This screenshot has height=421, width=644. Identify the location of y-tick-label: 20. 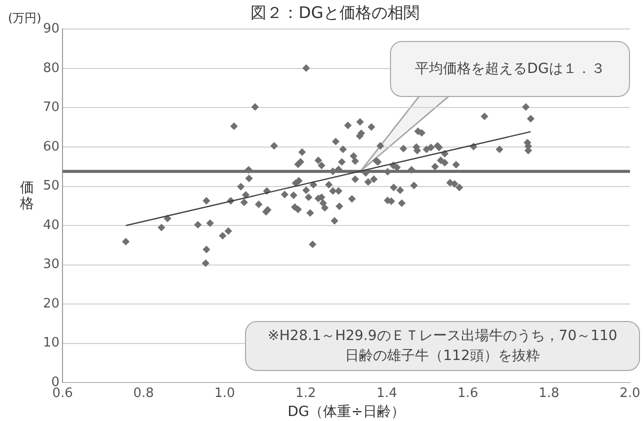
(51, 304).